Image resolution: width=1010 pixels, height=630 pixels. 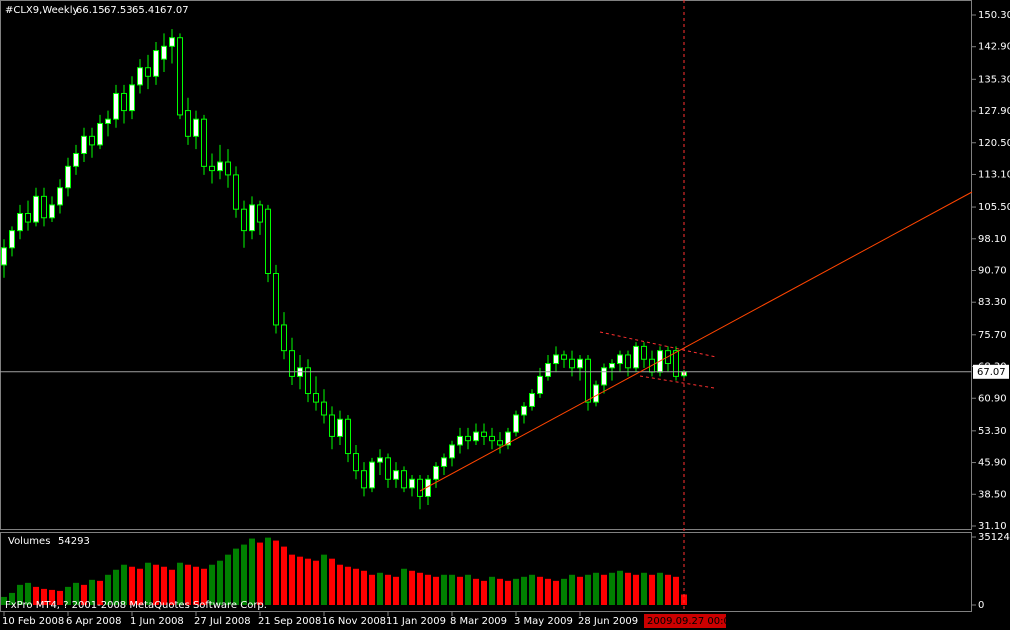 I want to click on x-tick-label: 3 May 2009, so click(x=543, y=621).